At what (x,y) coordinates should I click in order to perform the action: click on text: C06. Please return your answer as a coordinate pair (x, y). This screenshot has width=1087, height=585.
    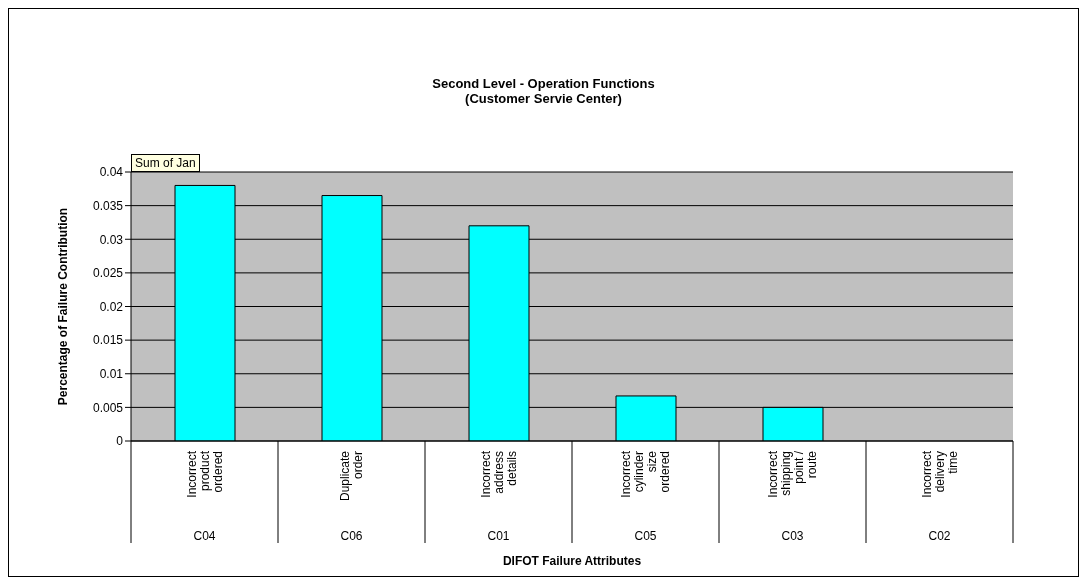
    Looking at the image, I should click on (351, 536).